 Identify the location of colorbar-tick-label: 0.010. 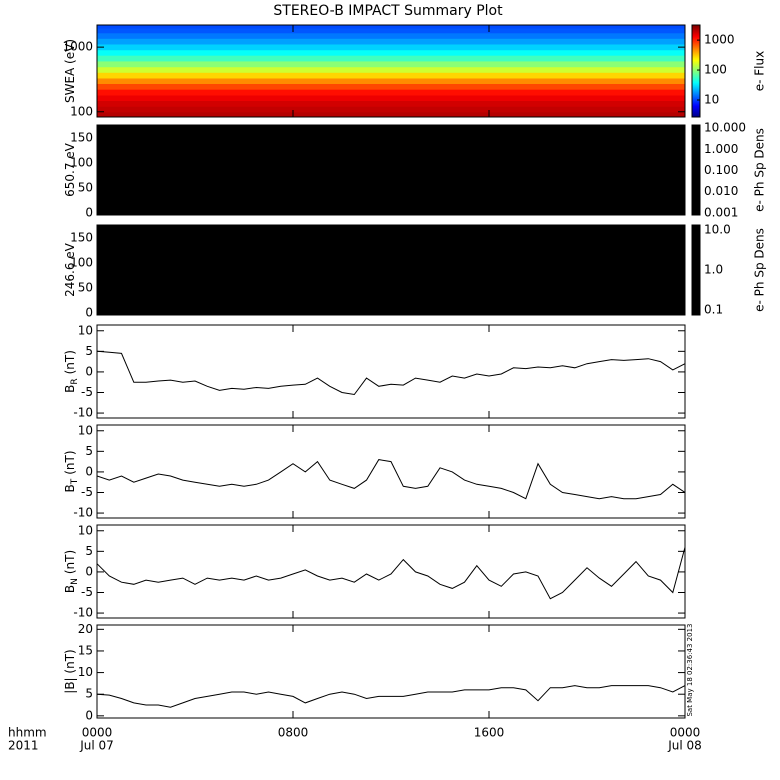
(721, 191).